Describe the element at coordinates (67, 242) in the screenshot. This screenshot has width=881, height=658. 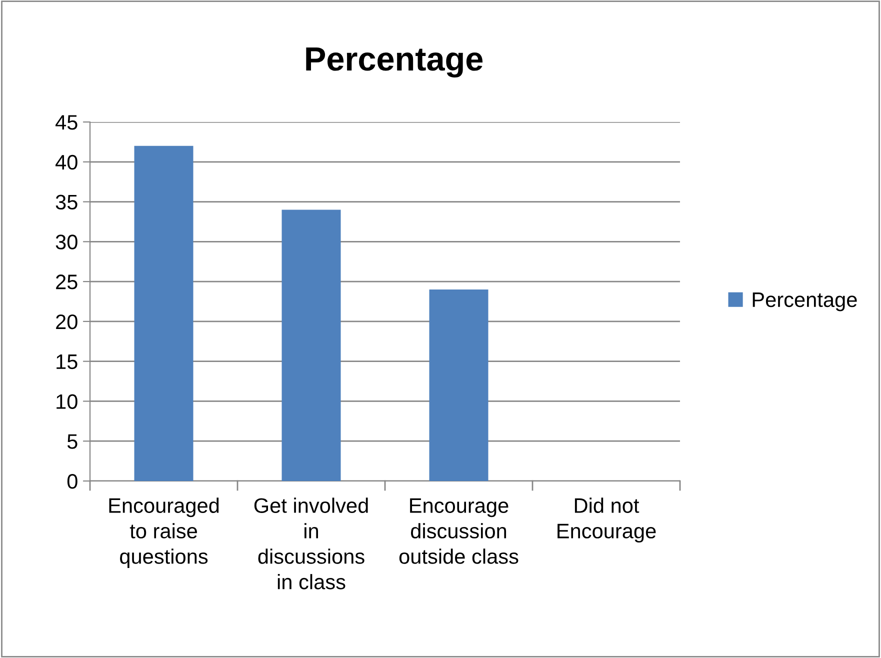
I see `y-tick-label: 30` at that location.